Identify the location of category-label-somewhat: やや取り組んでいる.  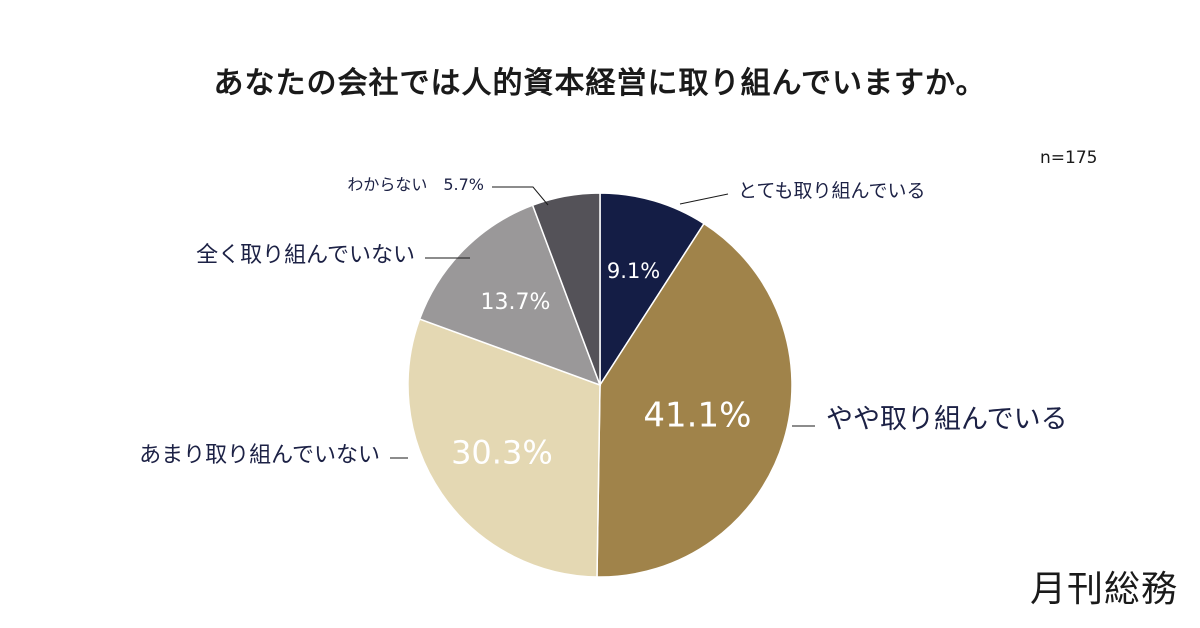
(947, 419).